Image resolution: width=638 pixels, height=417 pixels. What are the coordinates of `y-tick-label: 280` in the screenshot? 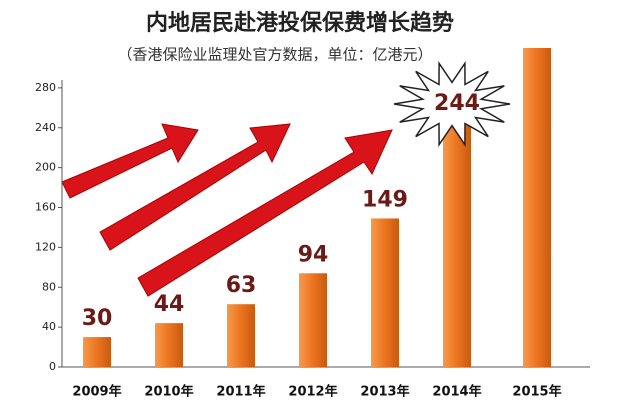 It's located at (45, 87).